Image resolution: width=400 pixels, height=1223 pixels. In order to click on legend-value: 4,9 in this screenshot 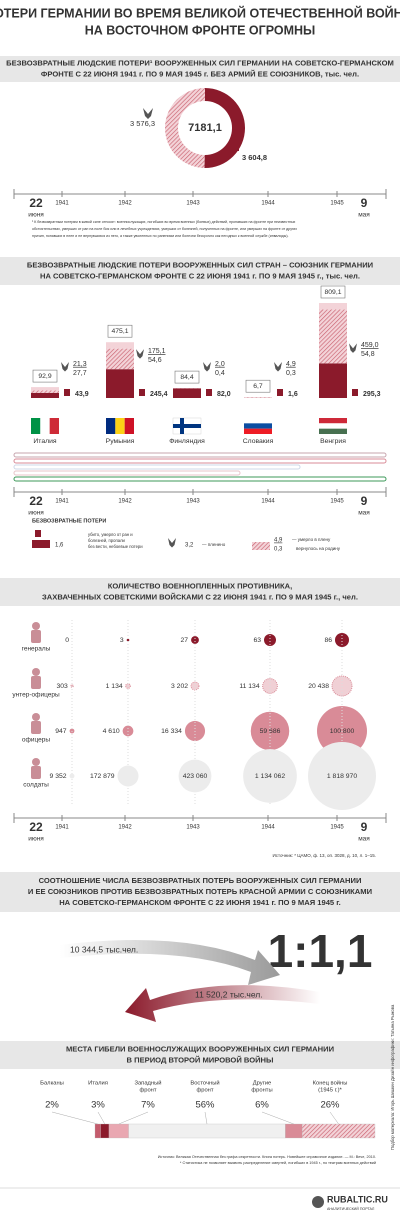, I will do `click(278, 541)`.